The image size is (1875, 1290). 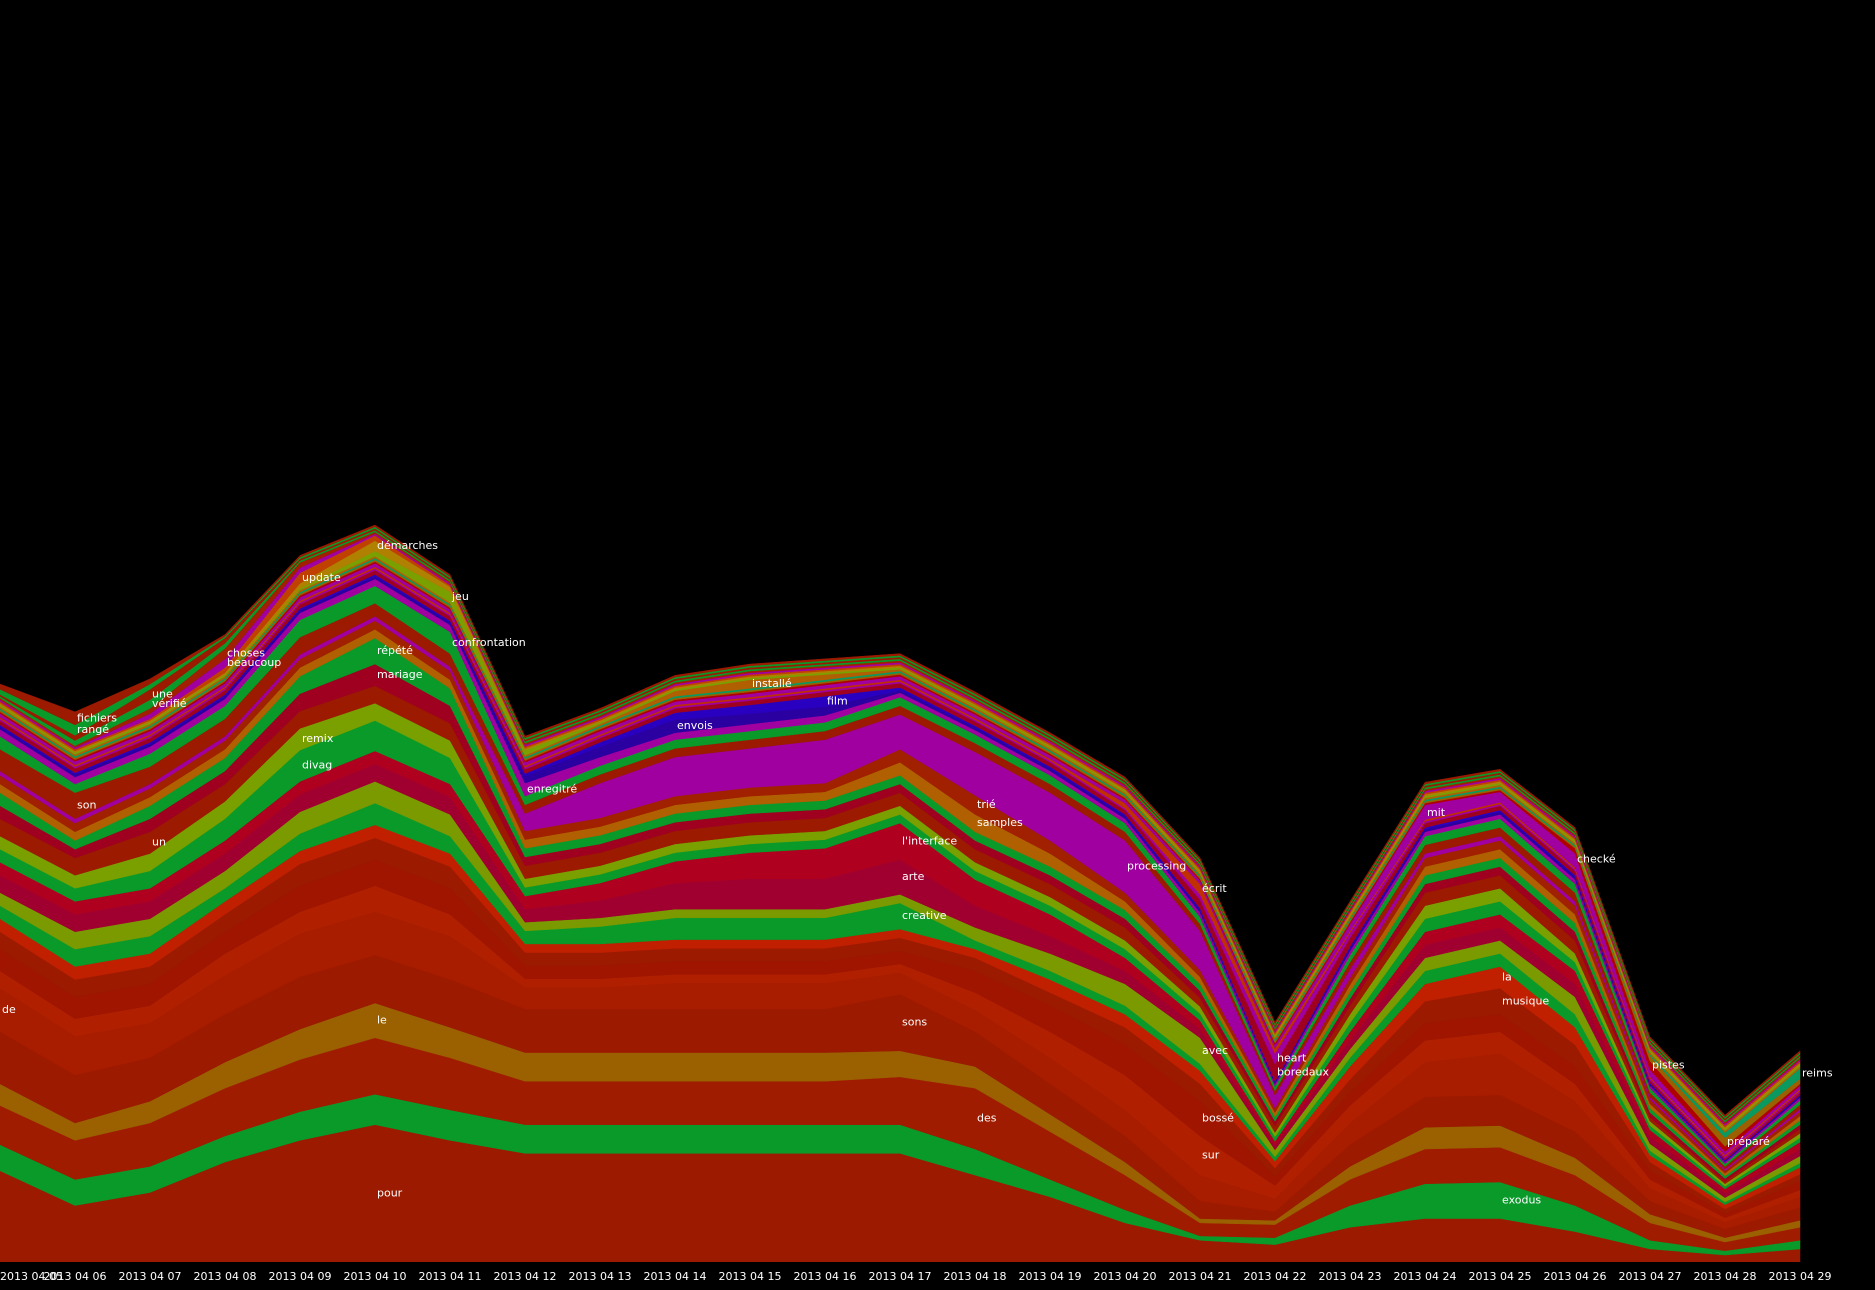 What do you see at coordinates (929, 840) in the screenshot?
I see `layer-label: l'interface` at bounding box center [929, 840].